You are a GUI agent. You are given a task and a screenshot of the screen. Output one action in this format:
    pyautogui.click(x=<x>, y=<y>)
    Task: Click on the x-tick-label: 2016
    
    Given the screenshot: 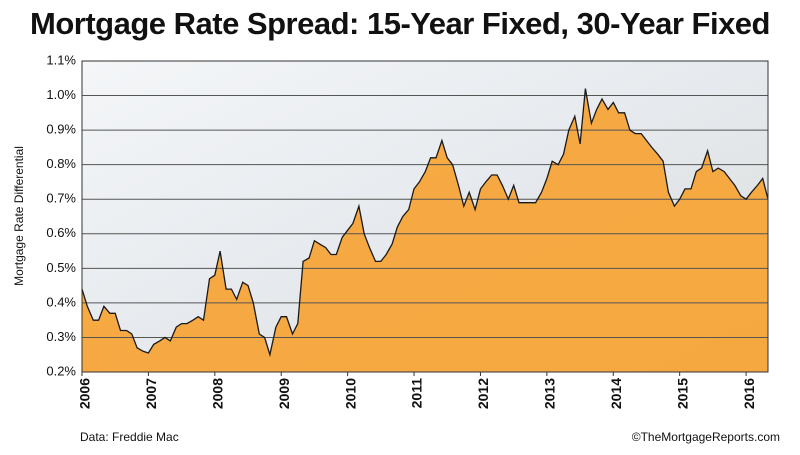 What is the action you would take?
    pyautogui.click(x=749, y=393)
    